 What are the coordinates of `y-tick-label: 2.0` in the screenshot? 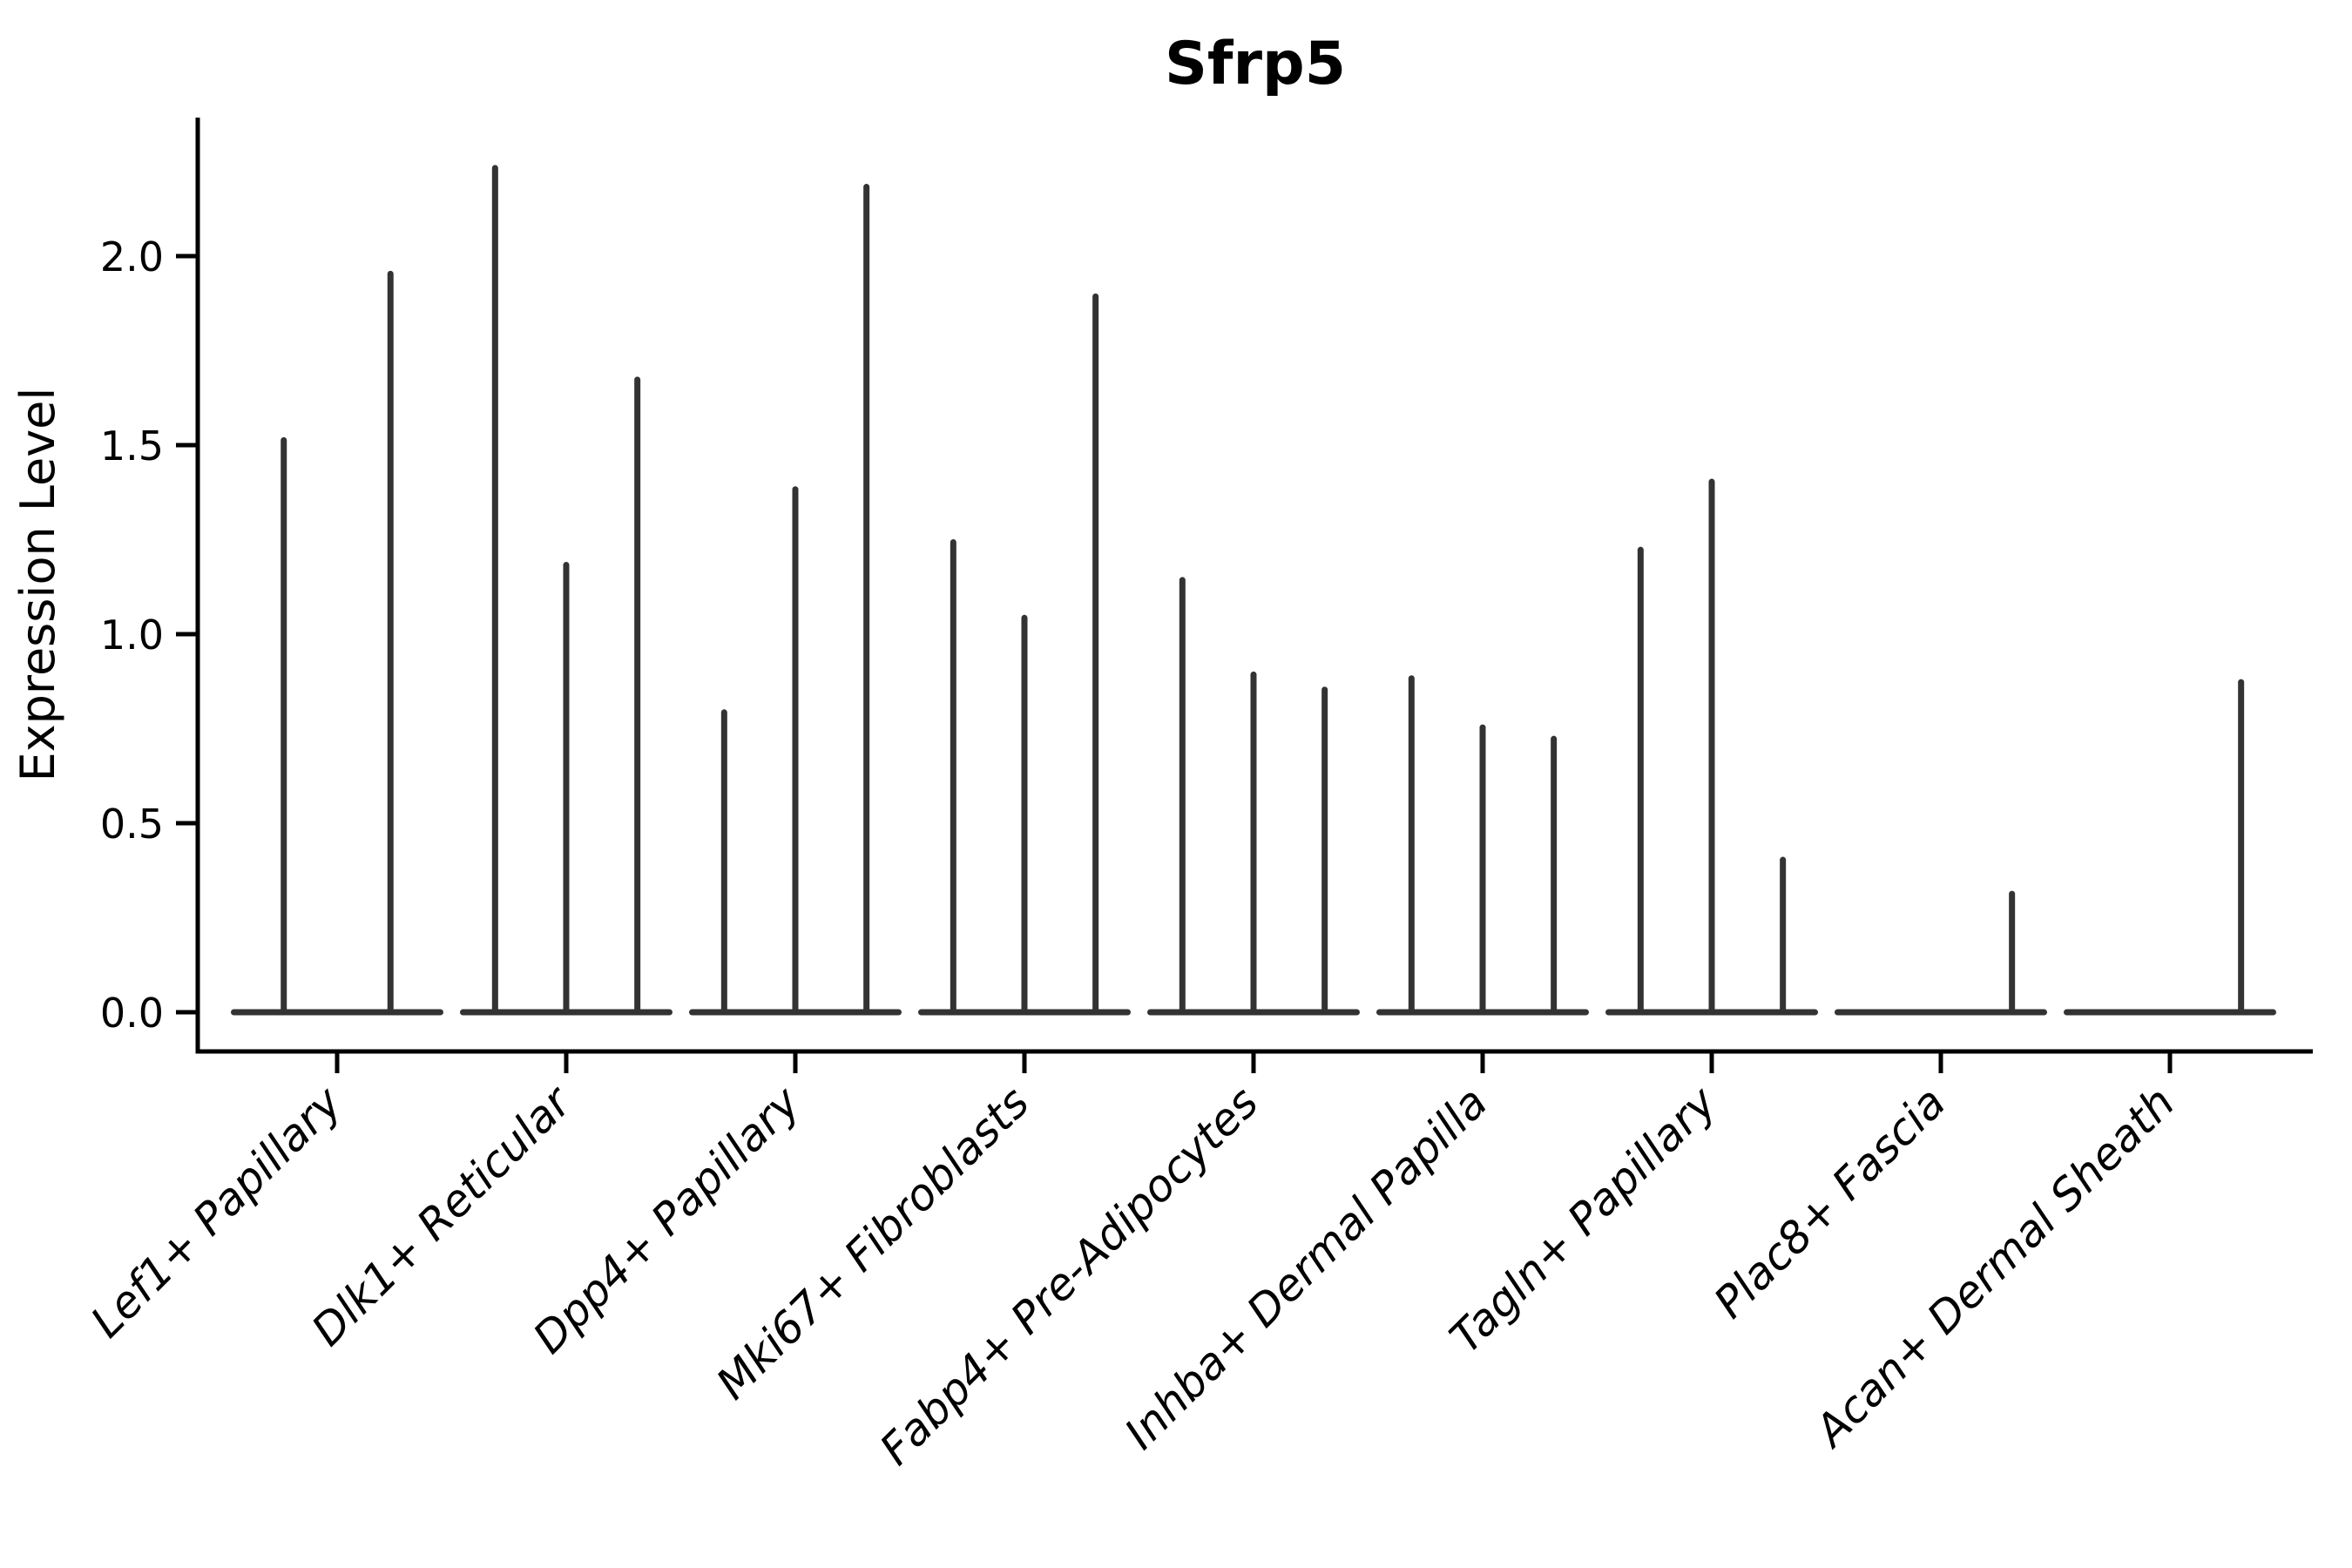 It's located at (132, 256).